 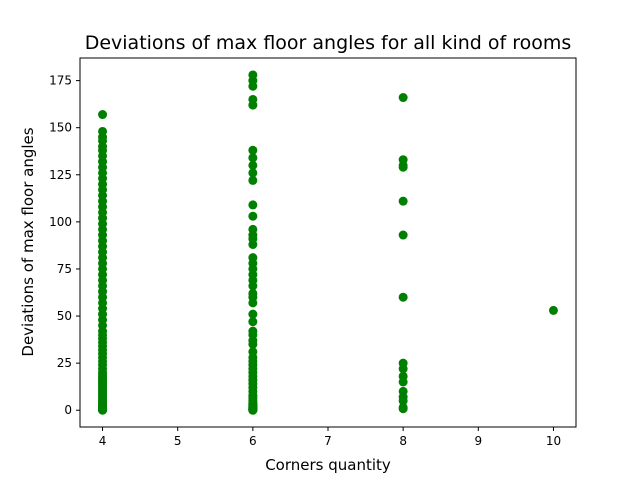 What do you see at coordinates (478, 441) in the screenshot?
I see `x-tick-label: 9` at bounding box center [478, 441].